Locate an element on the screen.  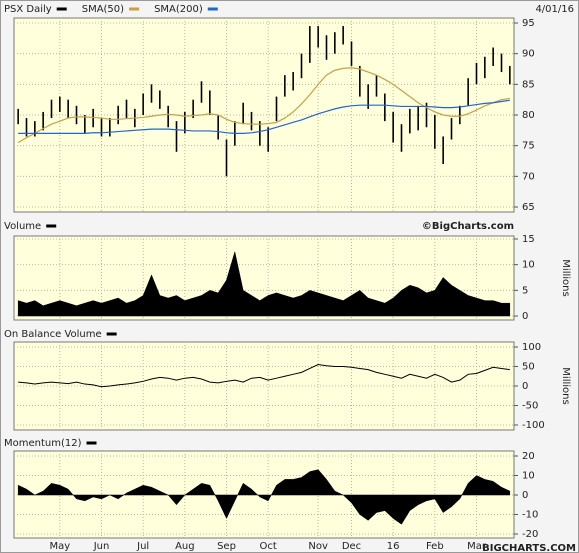
y-tick-label: 50 is located at coordinates (528, 367).